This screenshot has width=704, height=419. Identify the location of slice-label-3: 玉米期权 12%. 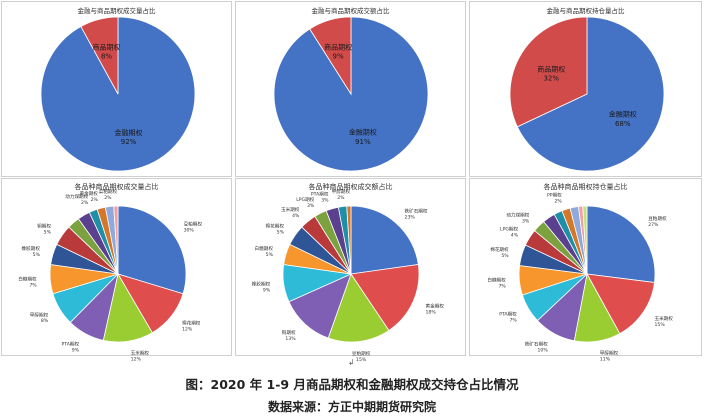
(140, 356).